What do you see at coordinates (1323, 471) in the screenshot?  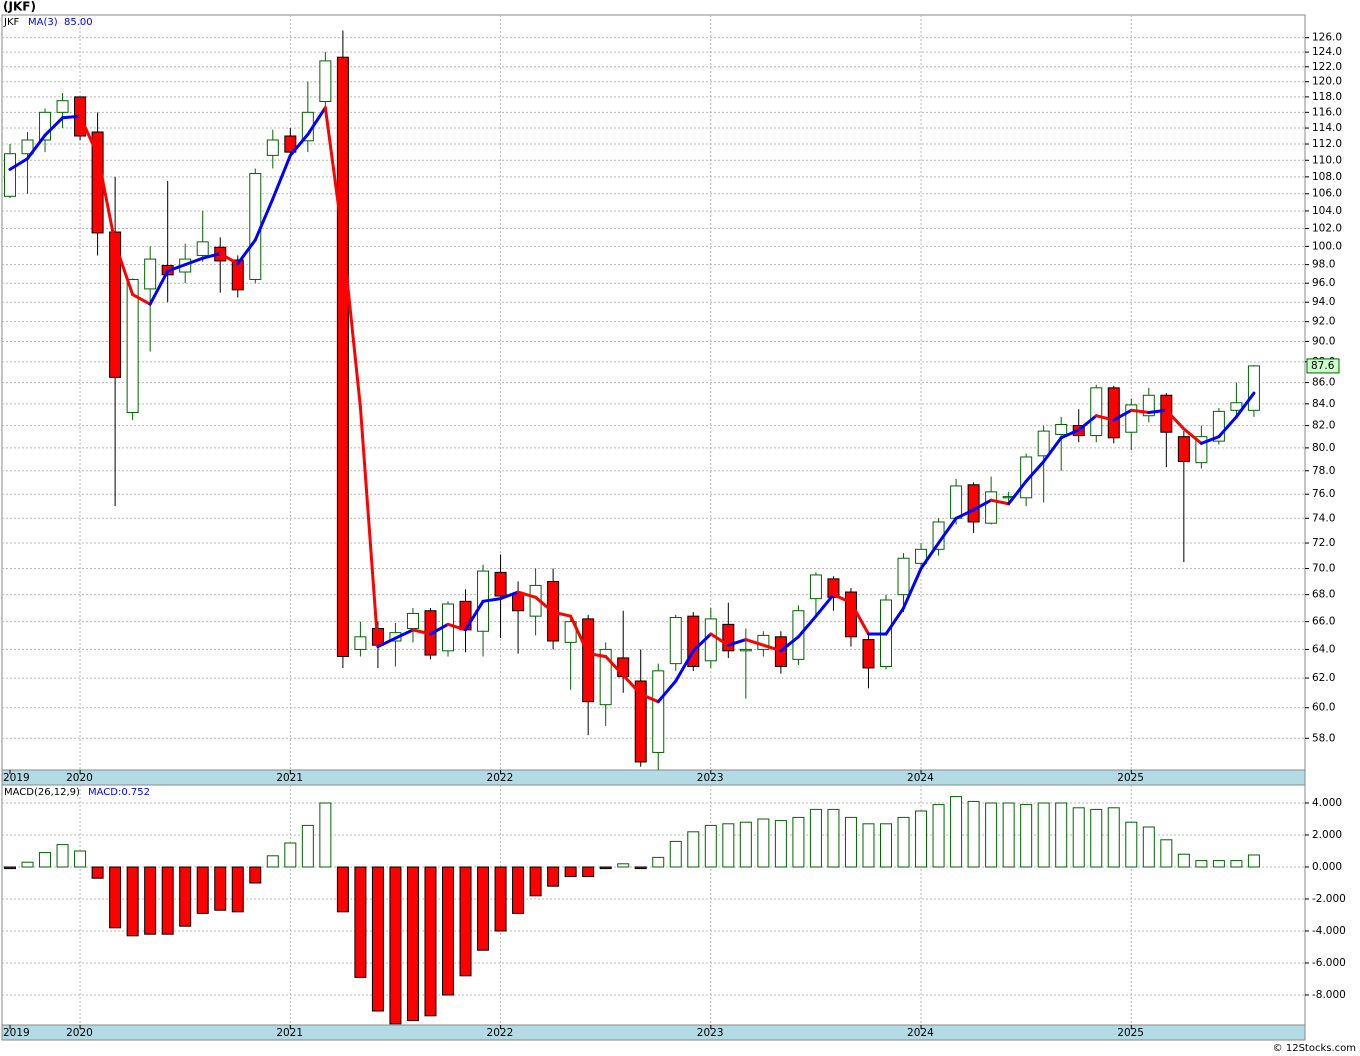 I see `y-tick-label: 78.0` at bounding box center [1323, 471].